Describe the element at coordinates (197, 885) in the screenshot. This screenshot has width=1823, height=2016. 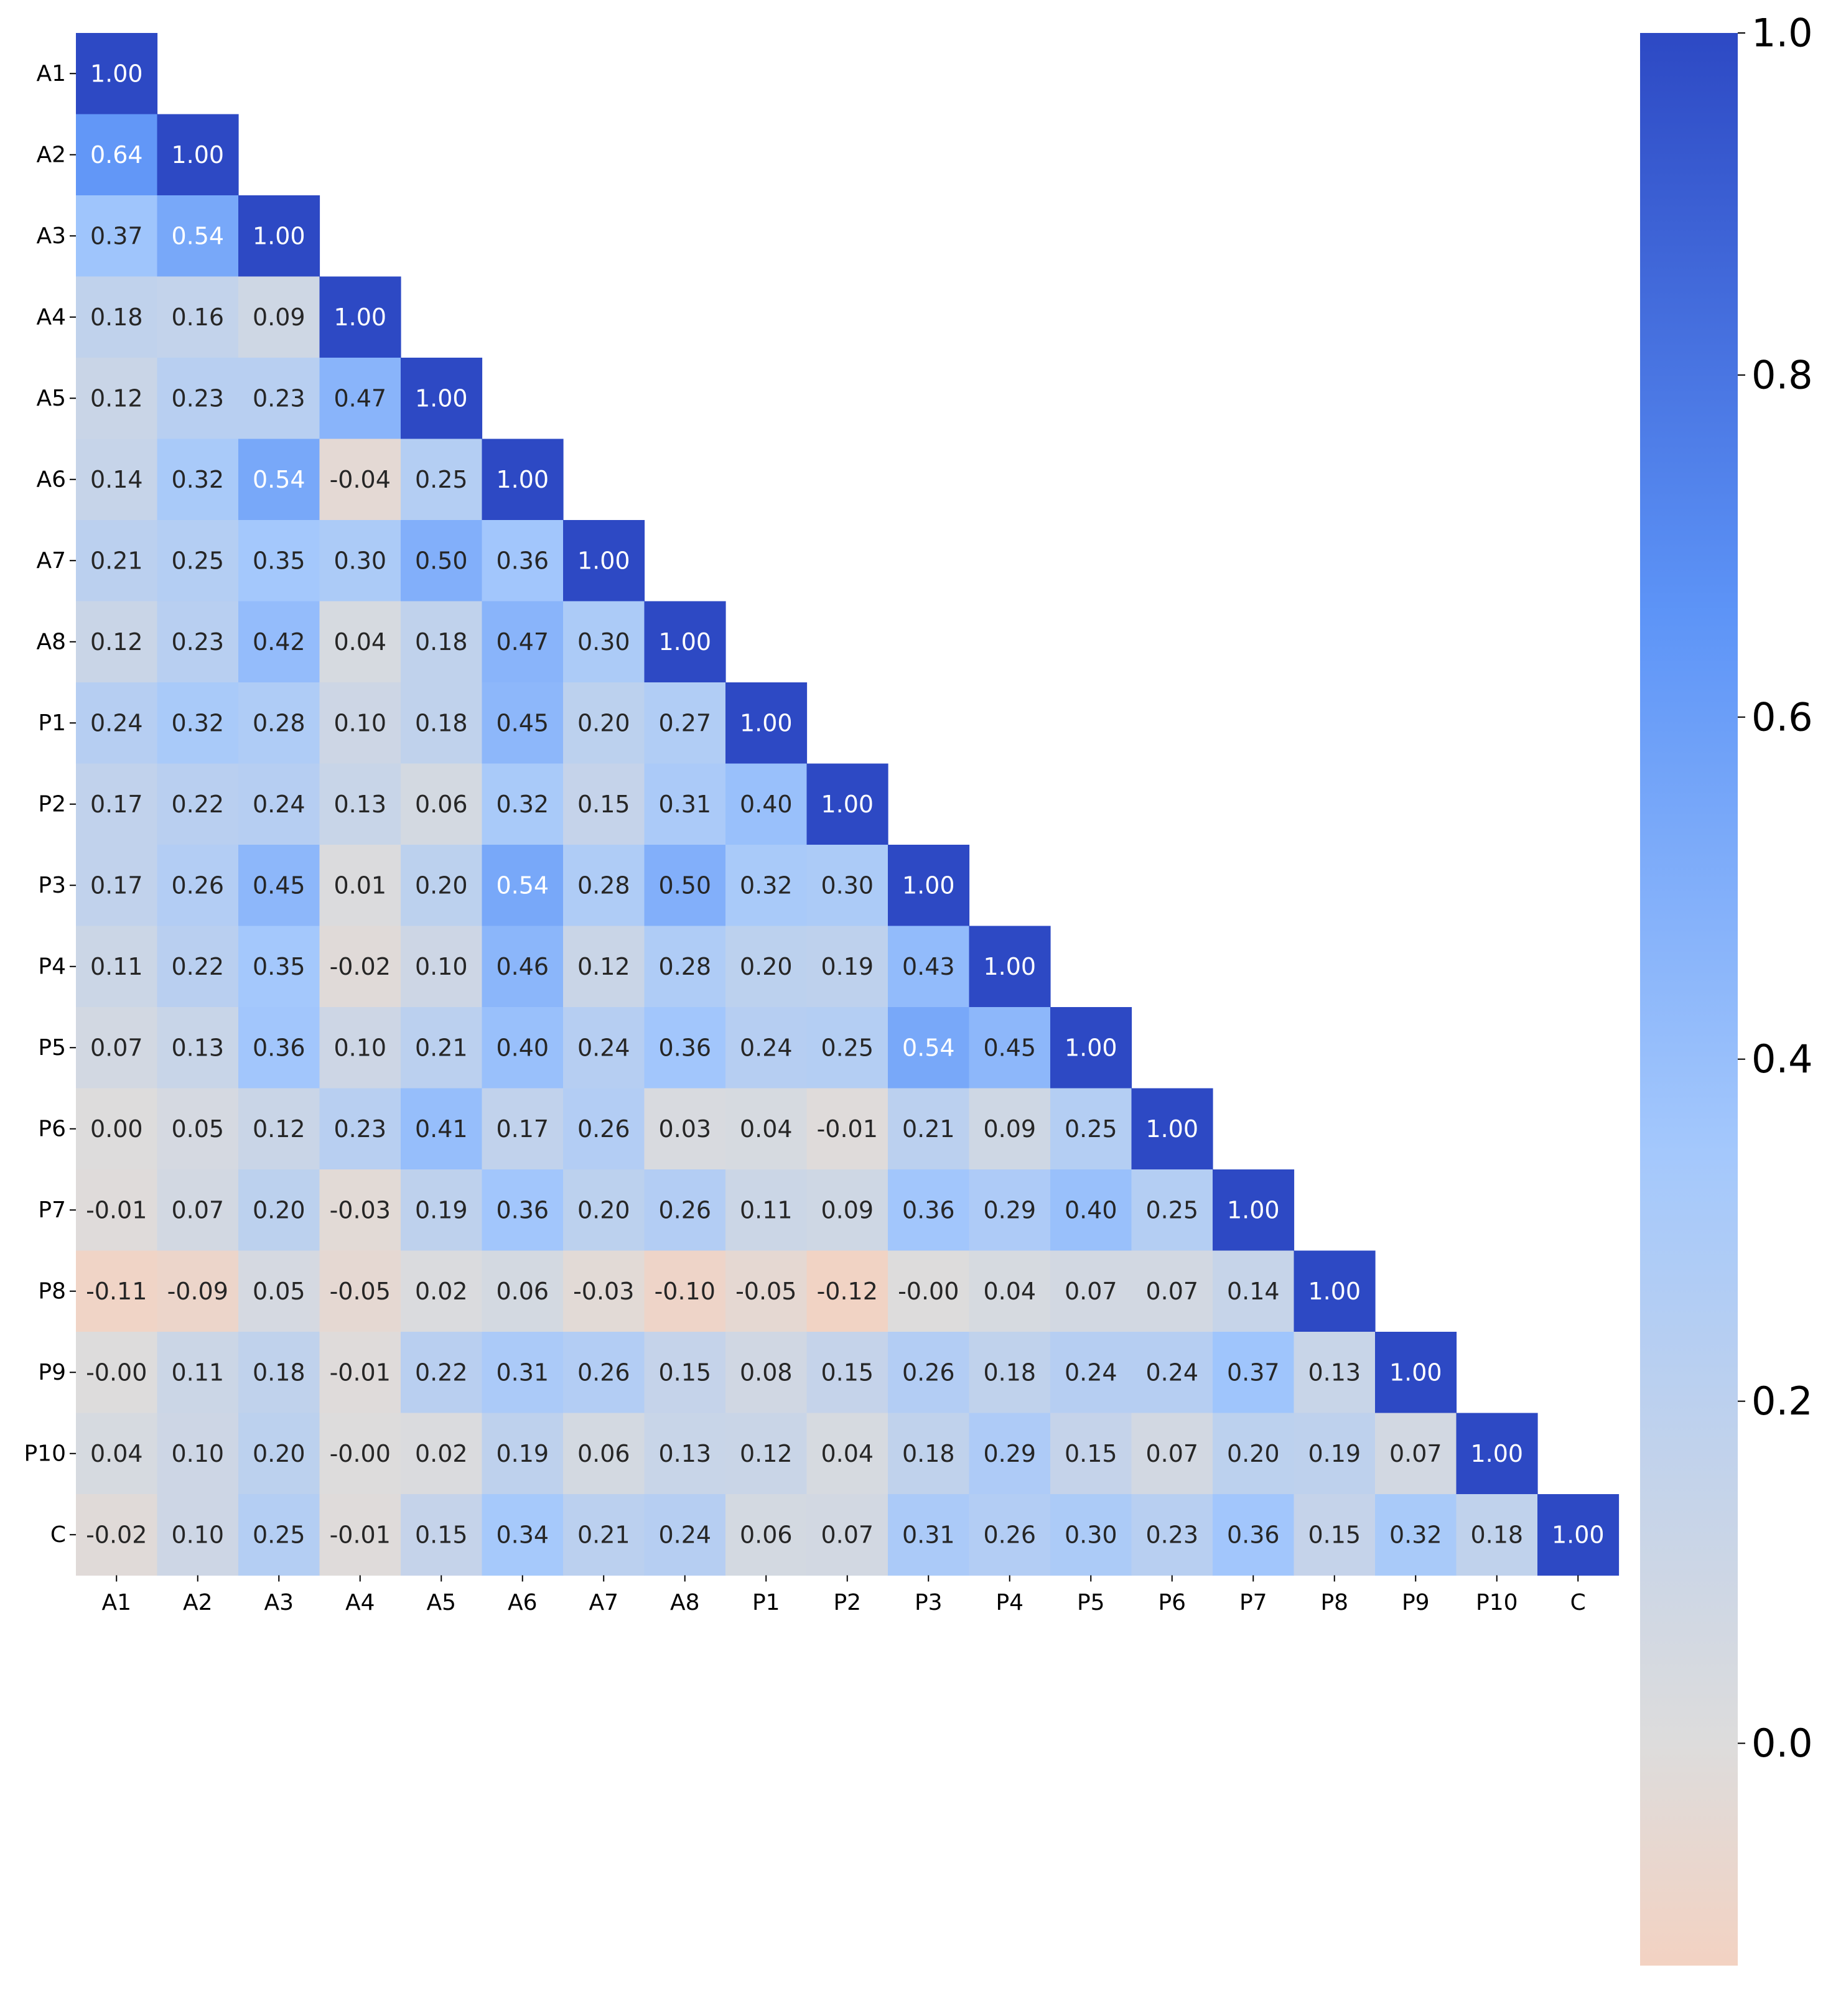
I see `cell-value-P3-A2: 0.26` at that location.